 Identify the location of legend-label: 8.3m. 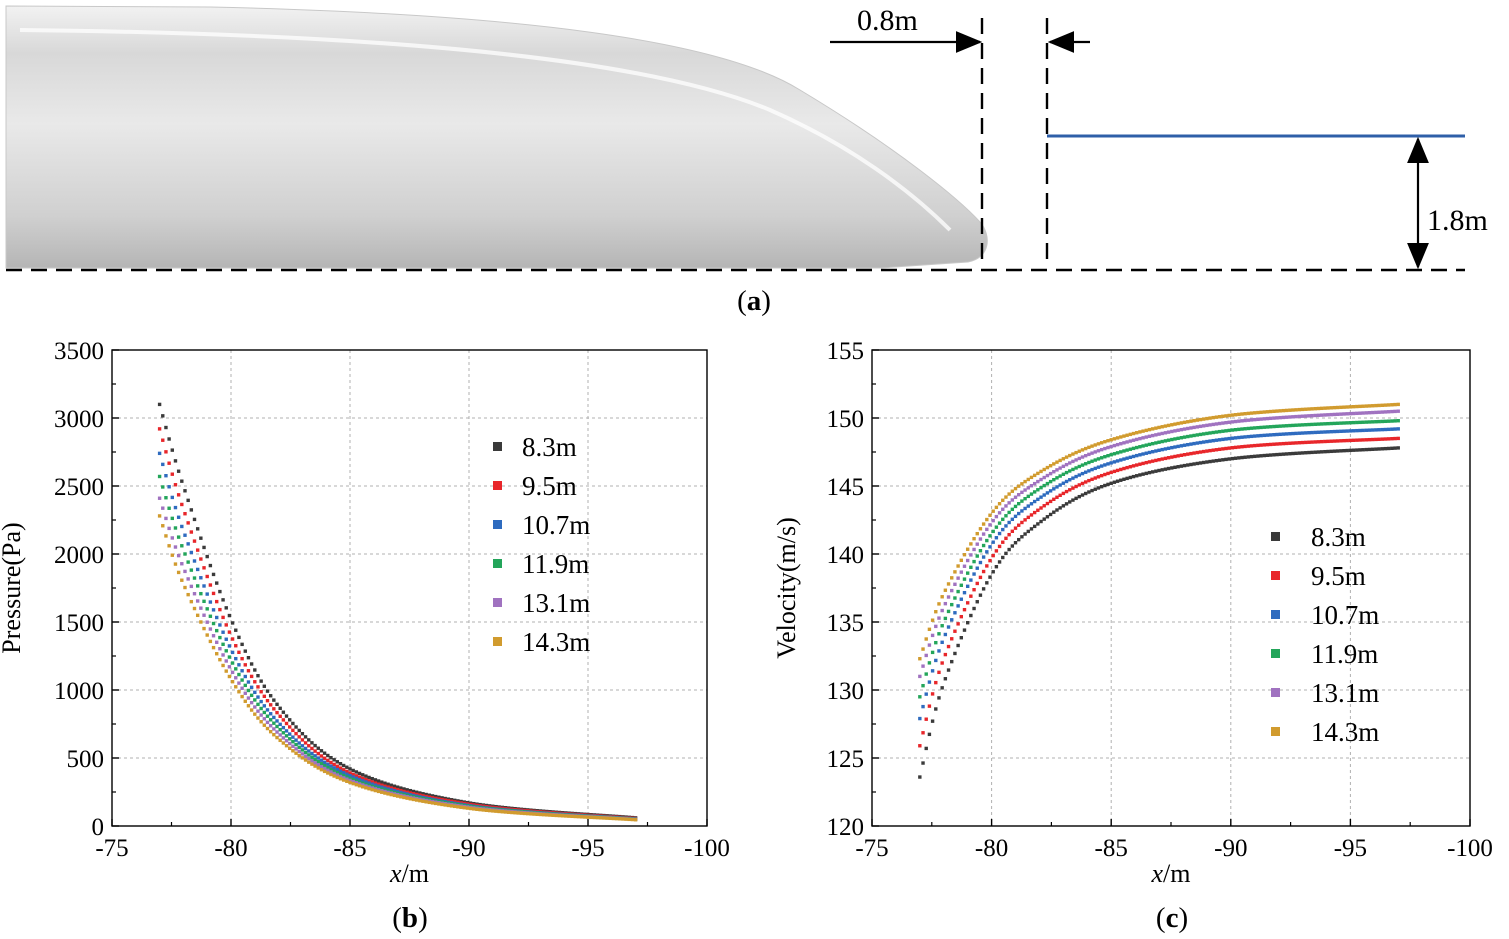
(549, 447).